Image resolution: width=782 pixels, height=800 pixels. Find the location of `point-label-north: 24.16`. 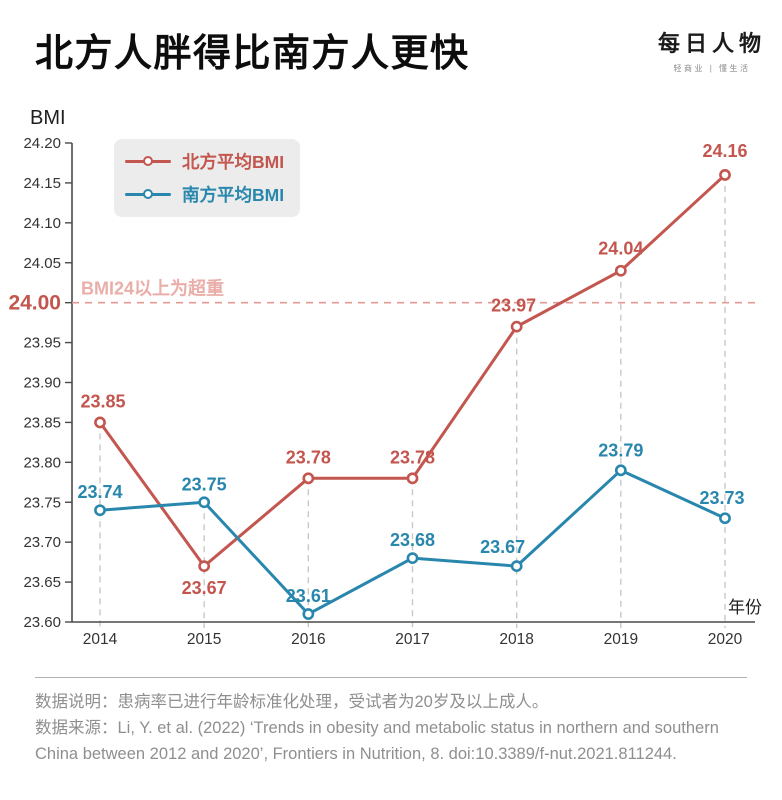

point-label-north: 24.16 is located at coordinates (724, 151).